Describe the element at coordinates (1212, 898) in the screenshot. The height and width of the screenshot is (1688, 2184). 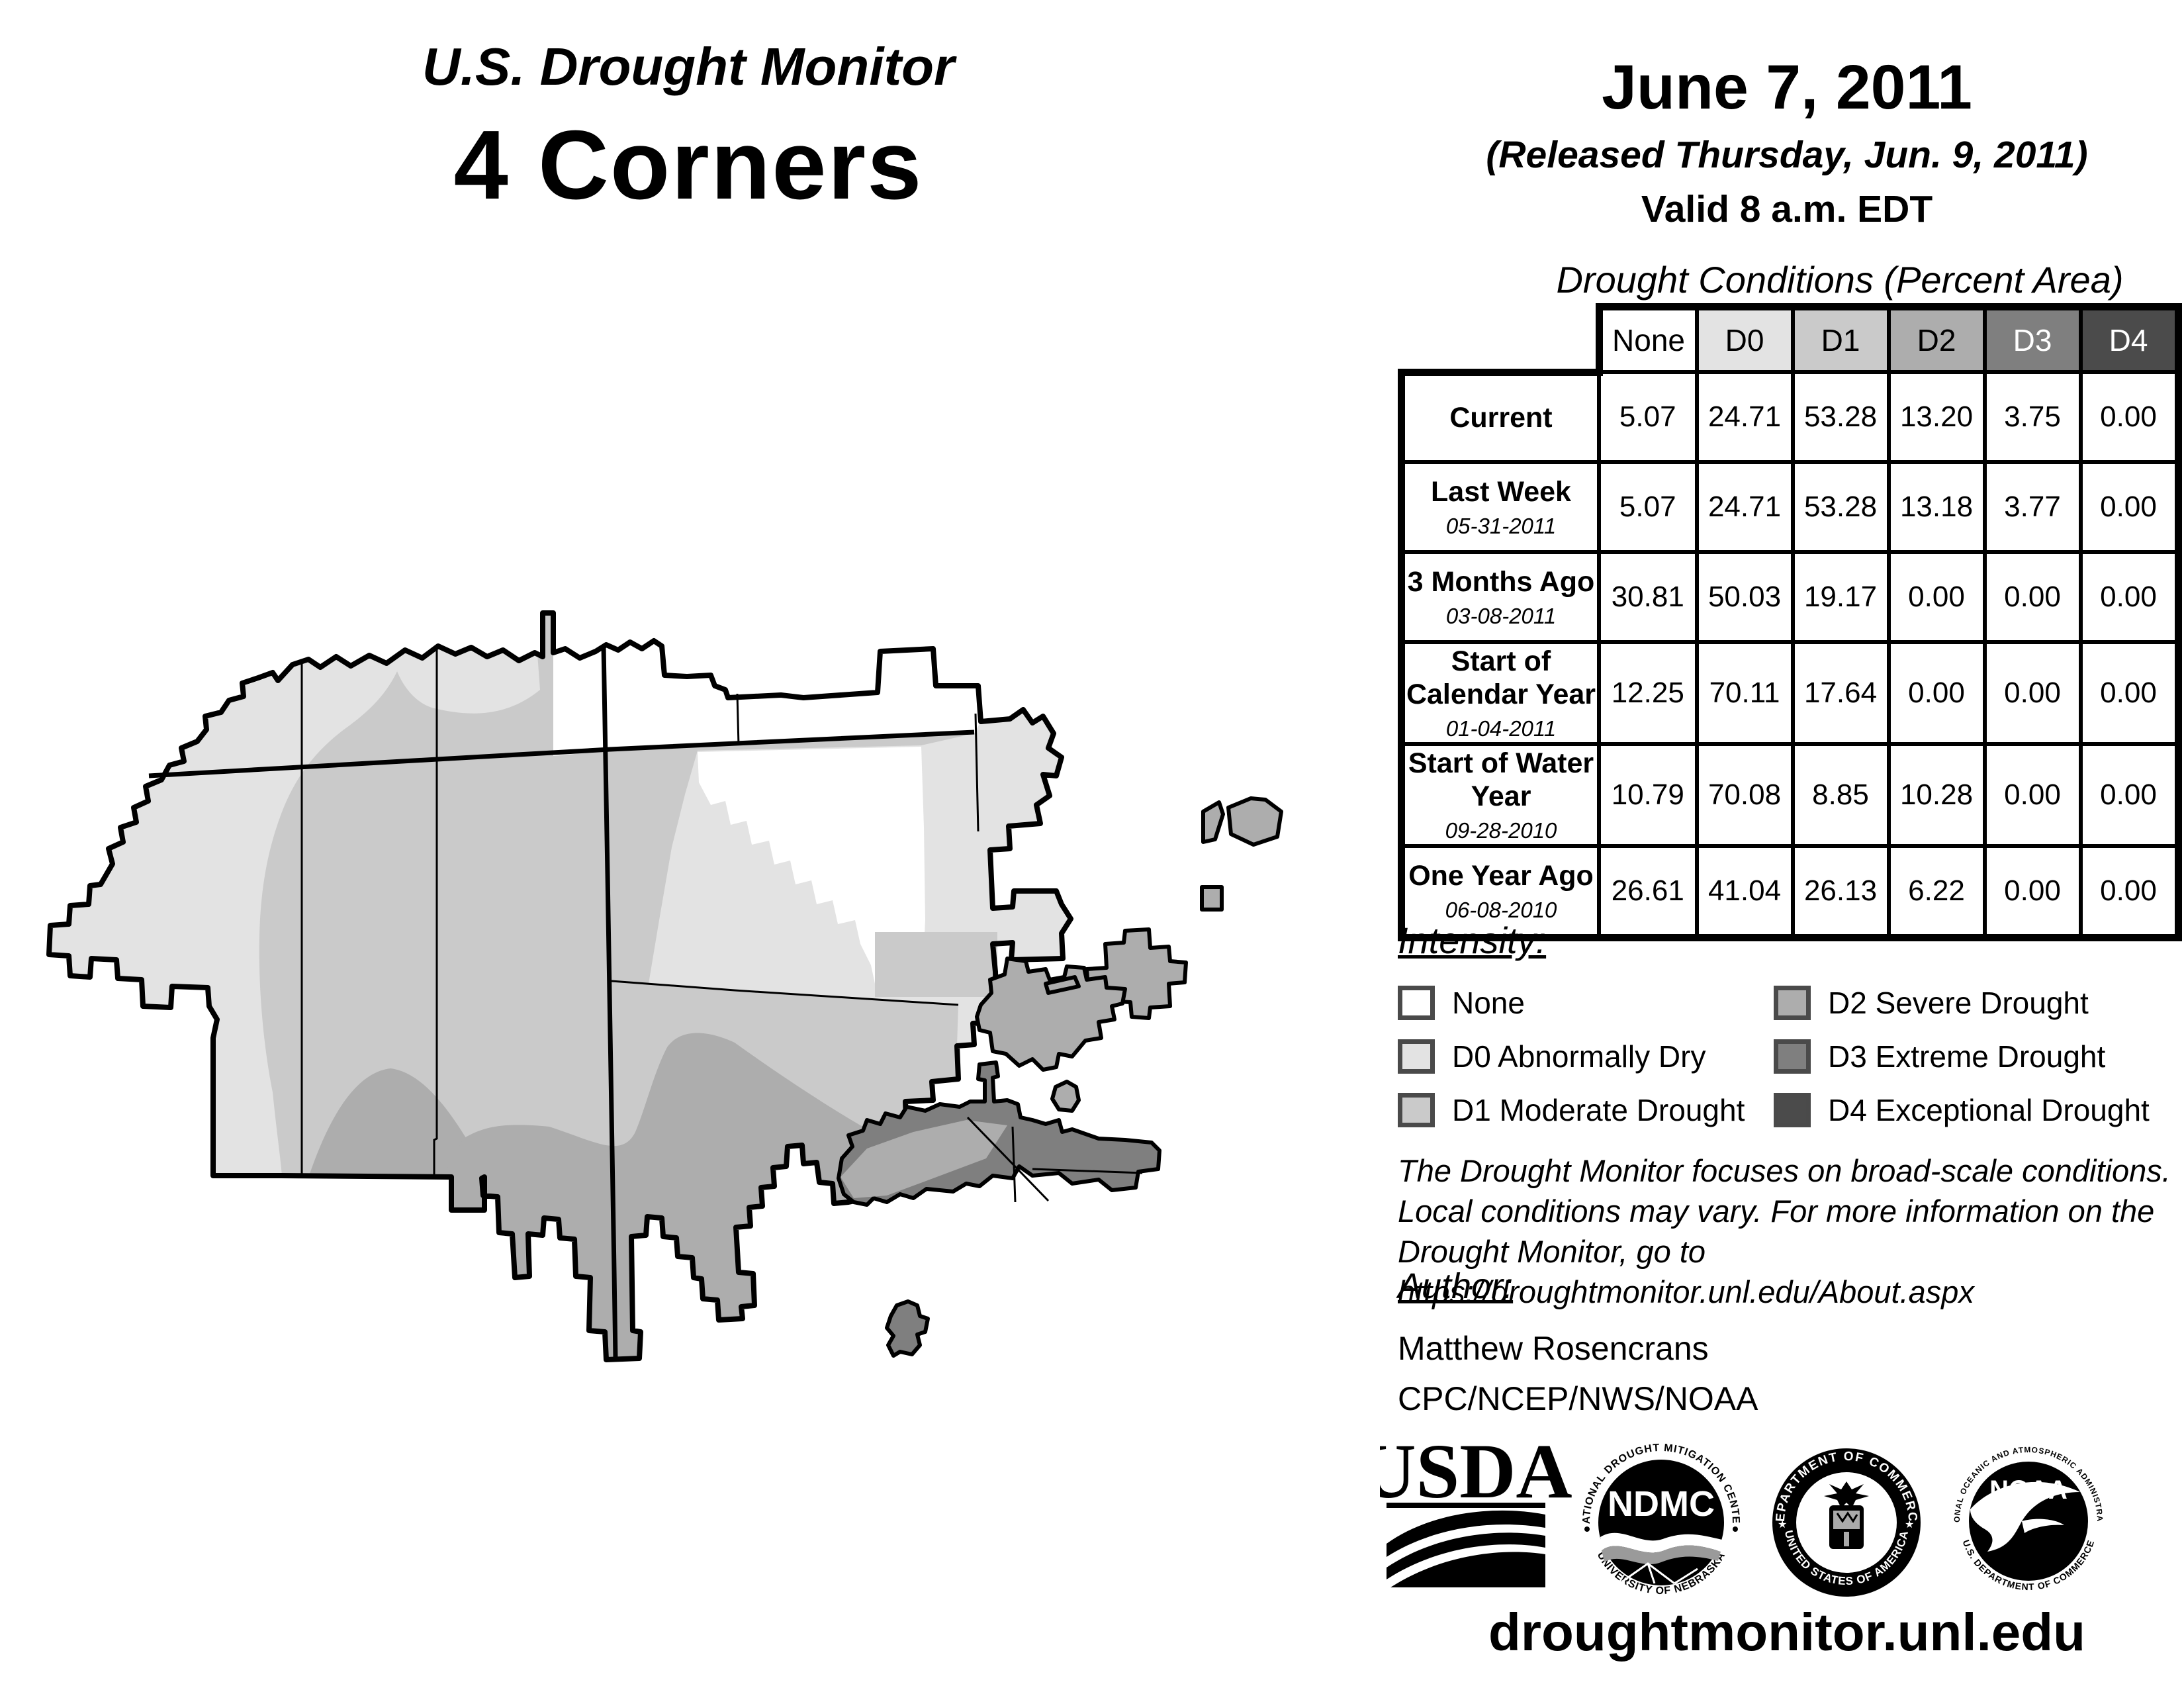
I see `island-square` at that location.